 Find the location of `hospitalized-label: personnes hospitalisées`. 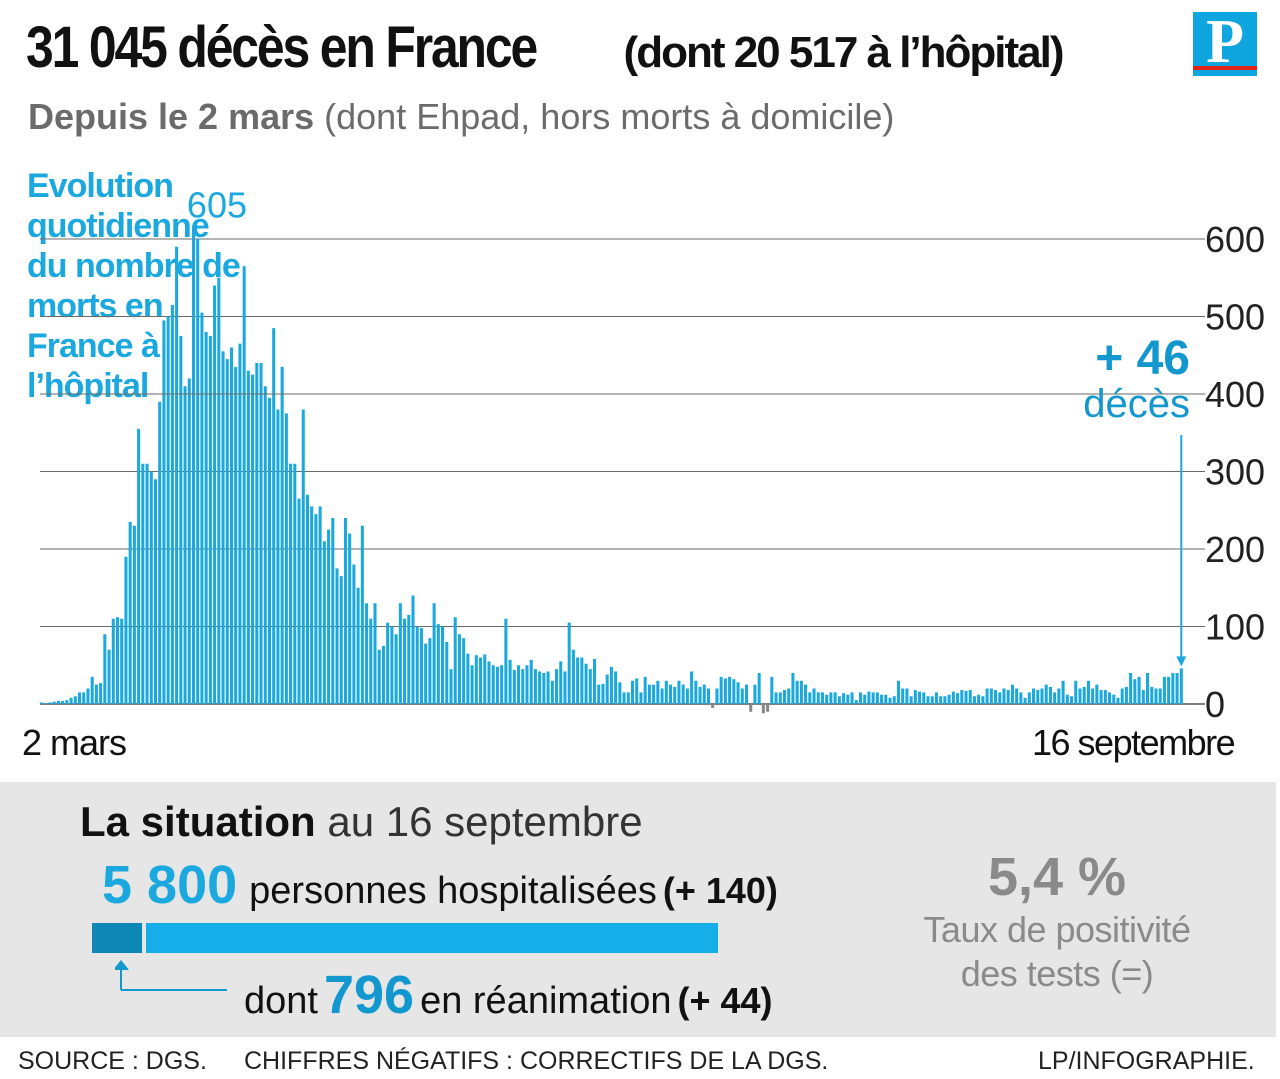

hospitalized-label: personnes hospitalisées is located at coordinates (453, 891).